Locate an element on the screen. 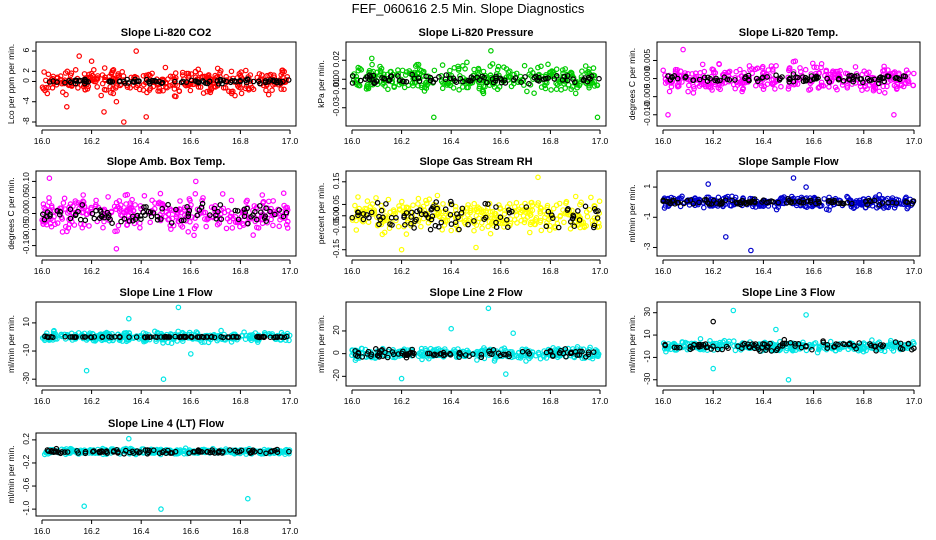 This screenshot has width=936, height=540. y-tick-label: 6 is located at coordinates (26, 49).